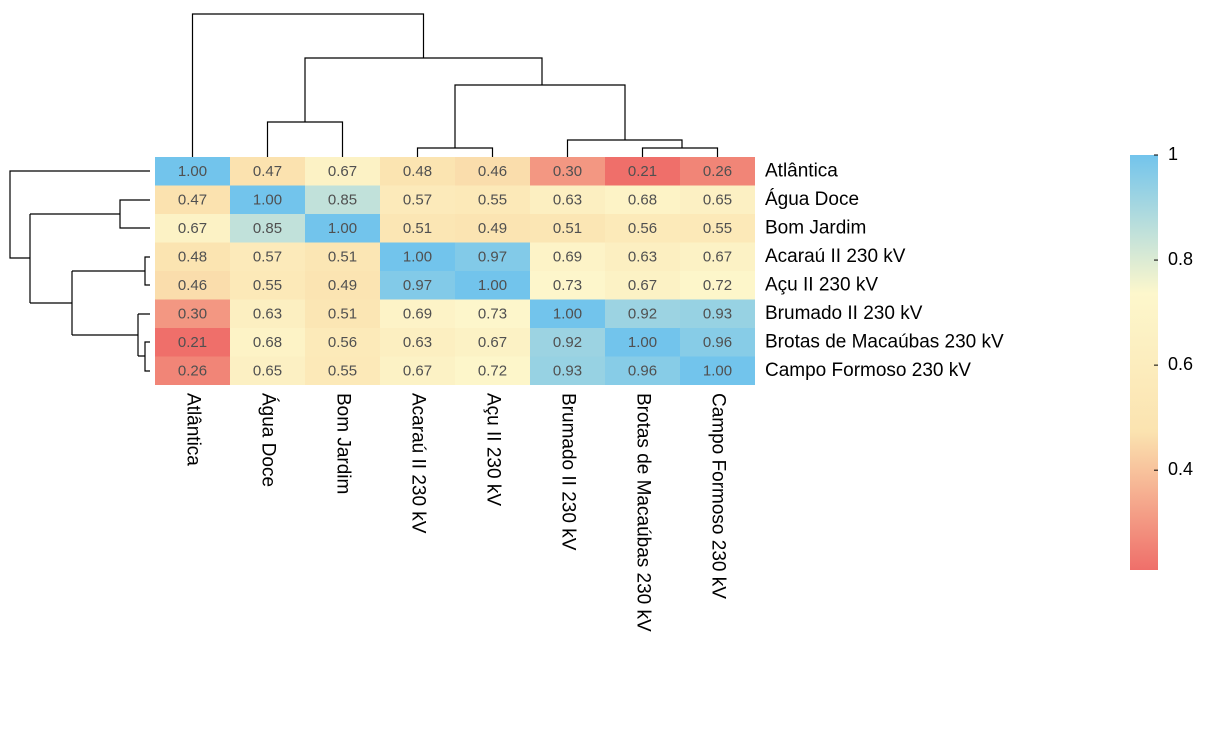  What do you see at coordinates (455, 85) in the screenshot?
I see `column-dendrogram` at bounding box center [455, 85].